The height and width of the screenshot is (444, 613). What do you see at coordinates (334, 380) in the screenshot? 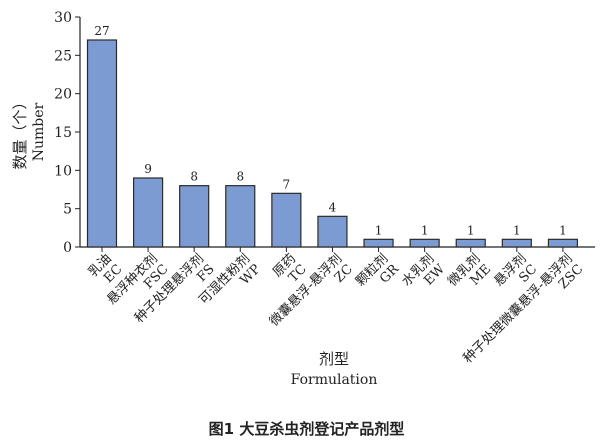
I see `x-axis-title-en: Formulation` at bounding box center [334, 380].